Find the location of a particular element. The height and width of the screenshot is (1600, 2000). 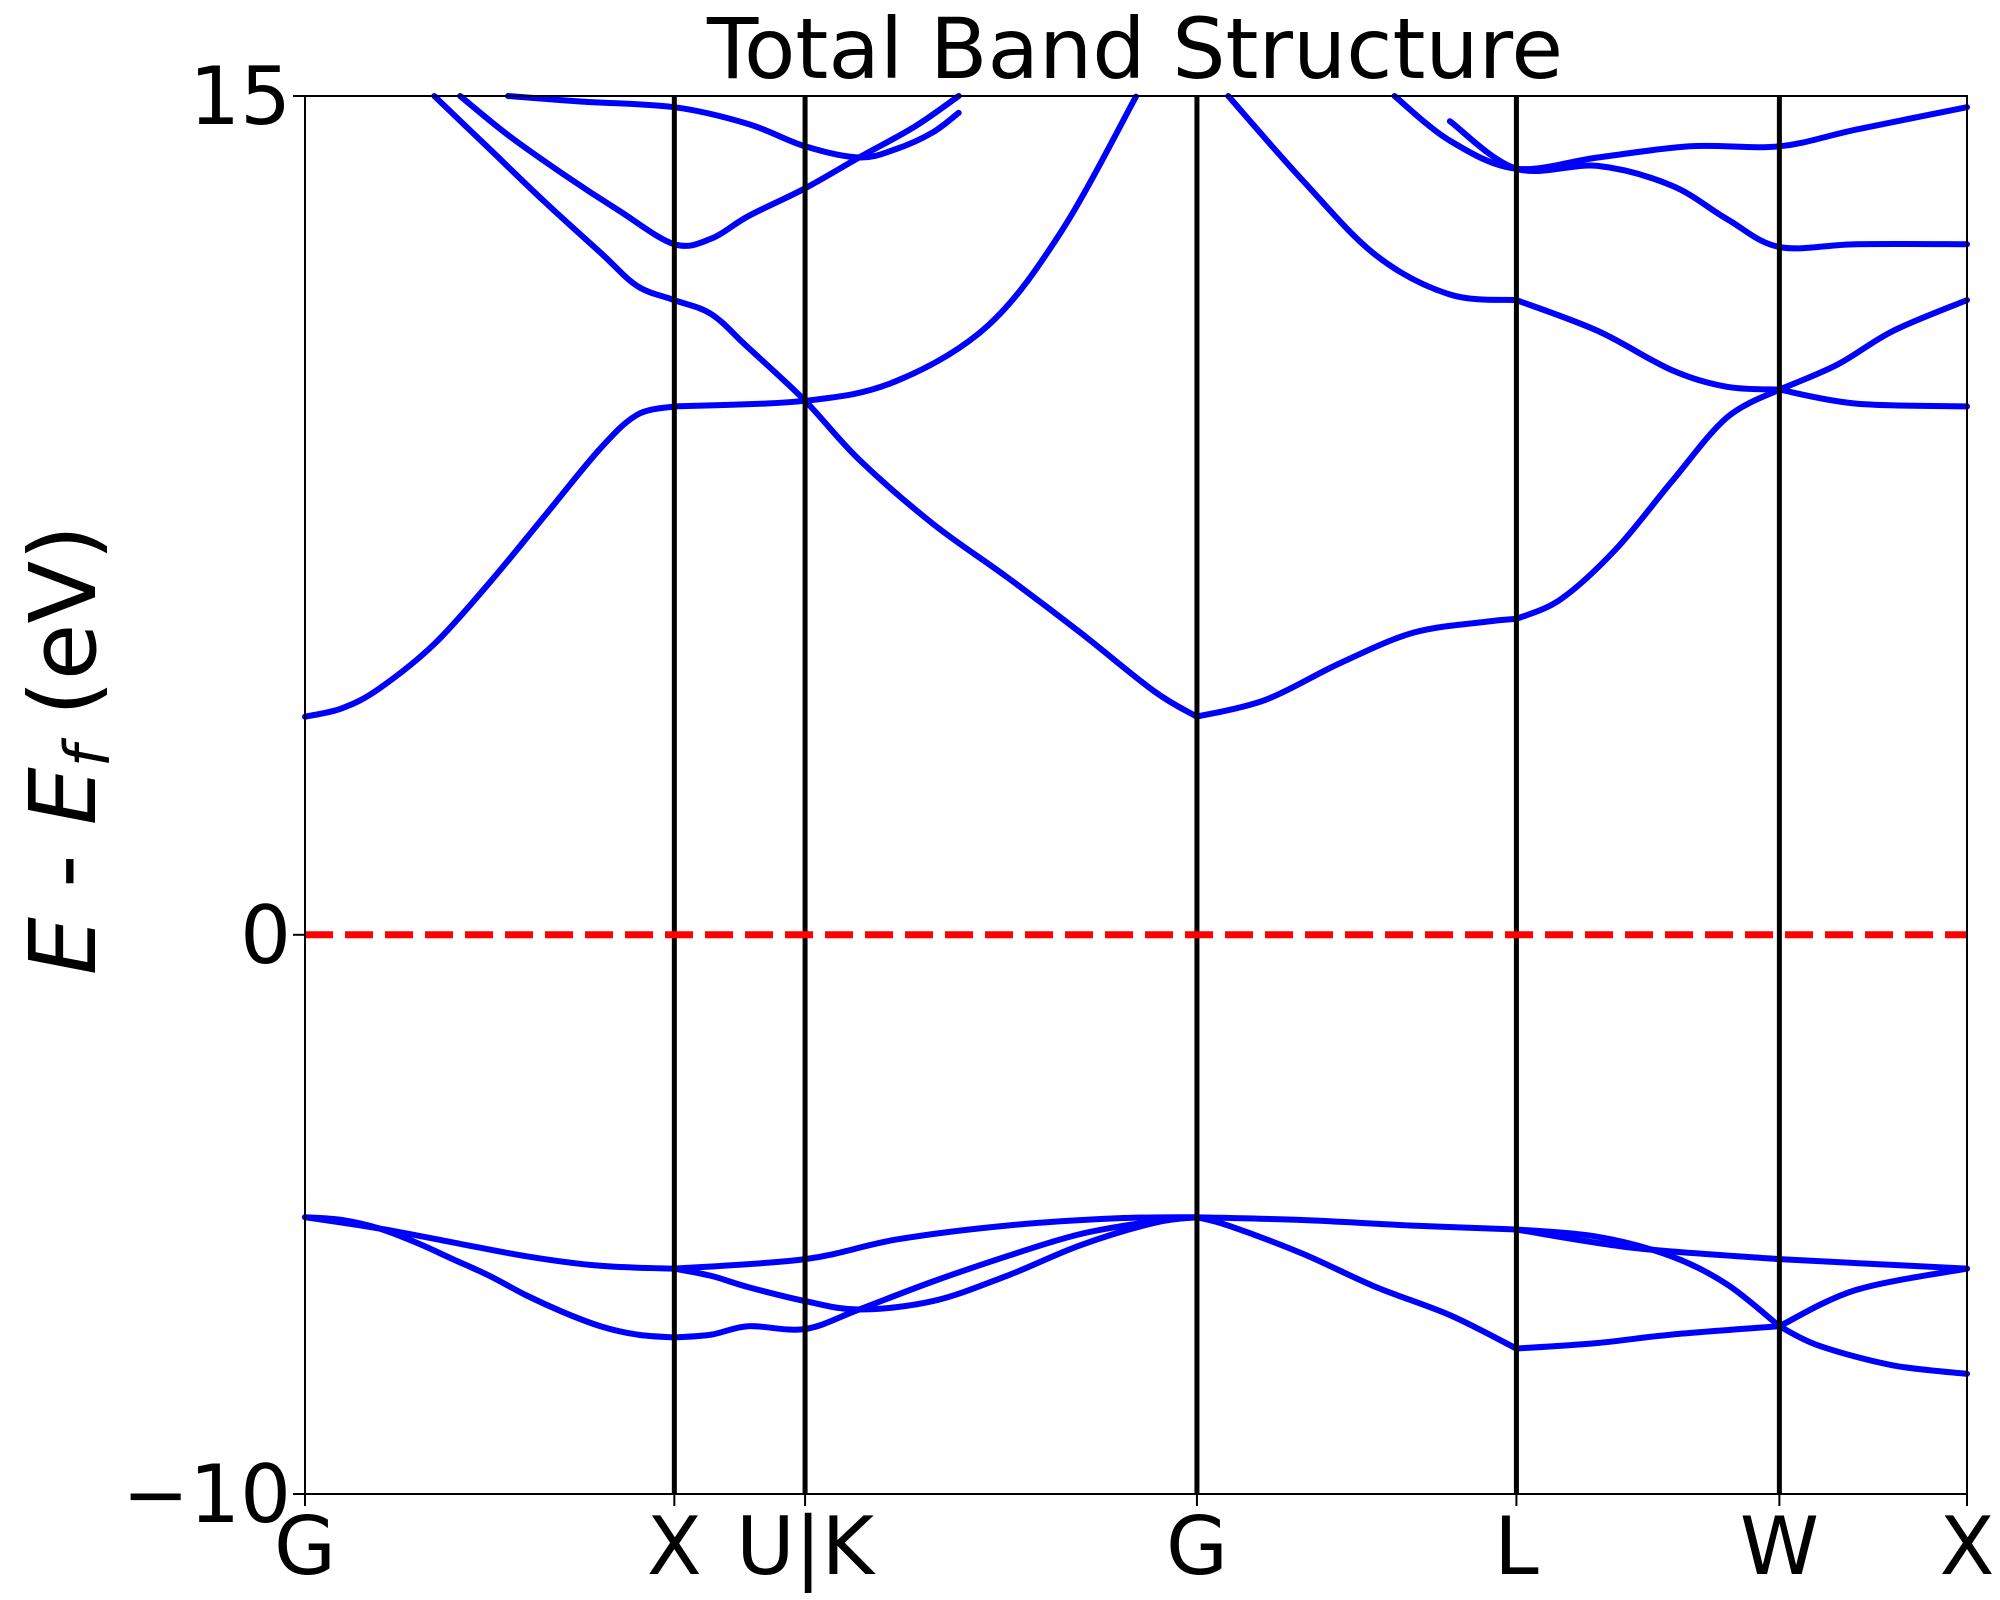

y-tick-label: −10 is located at coordinates (206, 1494).